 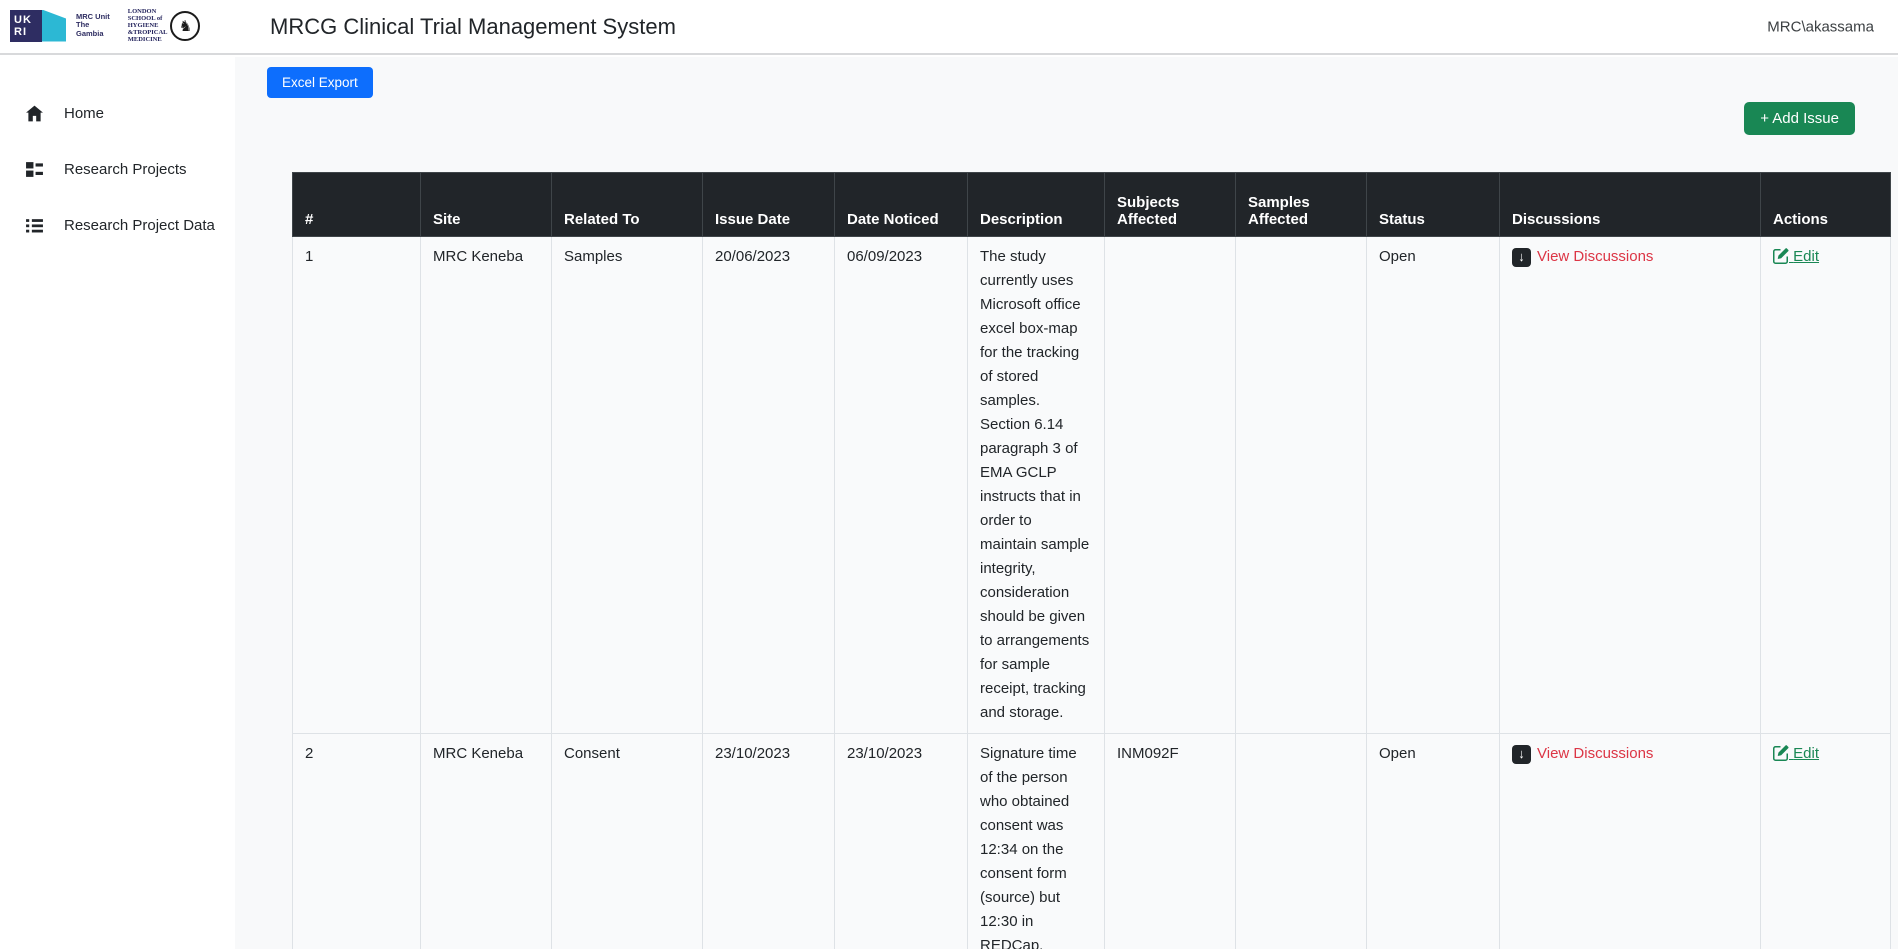 I want to click on cell-num: 2, so click(x=356, y=841).